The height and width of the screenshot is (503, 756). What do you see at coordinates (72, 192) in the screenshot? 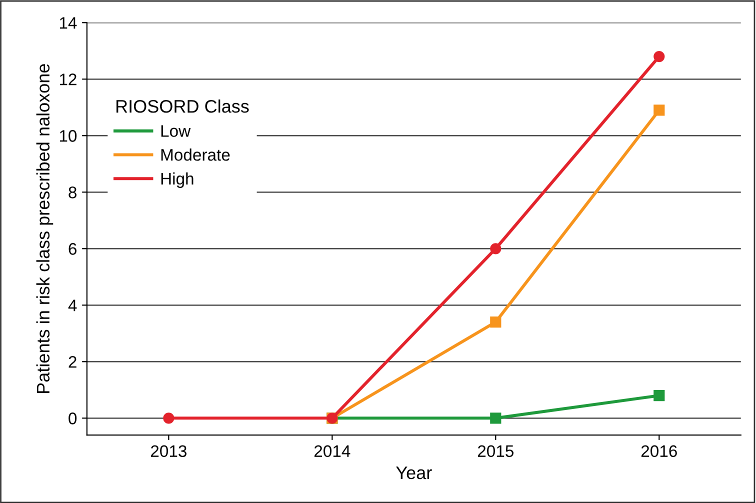
I see `y-tick-label: 8` at bounding box center [72, 192].